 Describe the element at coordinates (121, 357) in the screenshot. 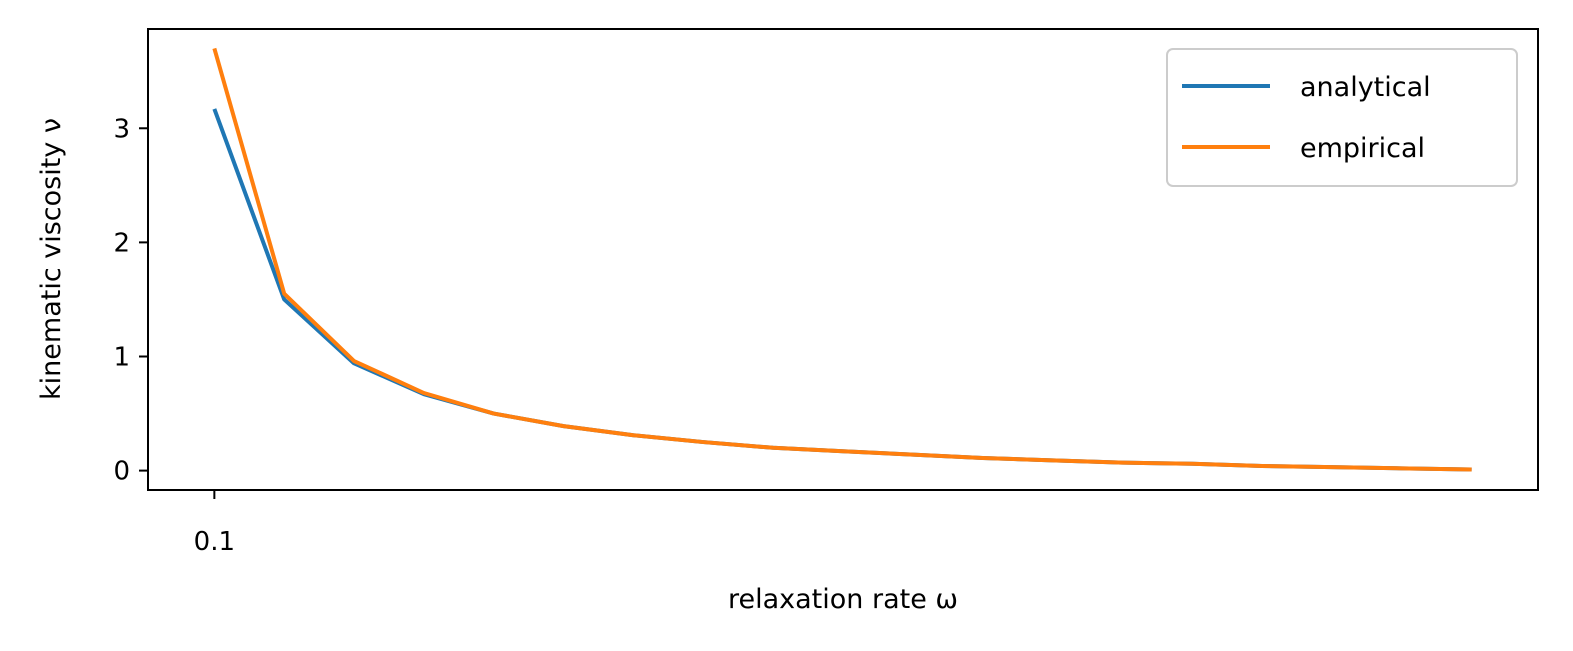

I see `y-tick-label: 1` at that location.